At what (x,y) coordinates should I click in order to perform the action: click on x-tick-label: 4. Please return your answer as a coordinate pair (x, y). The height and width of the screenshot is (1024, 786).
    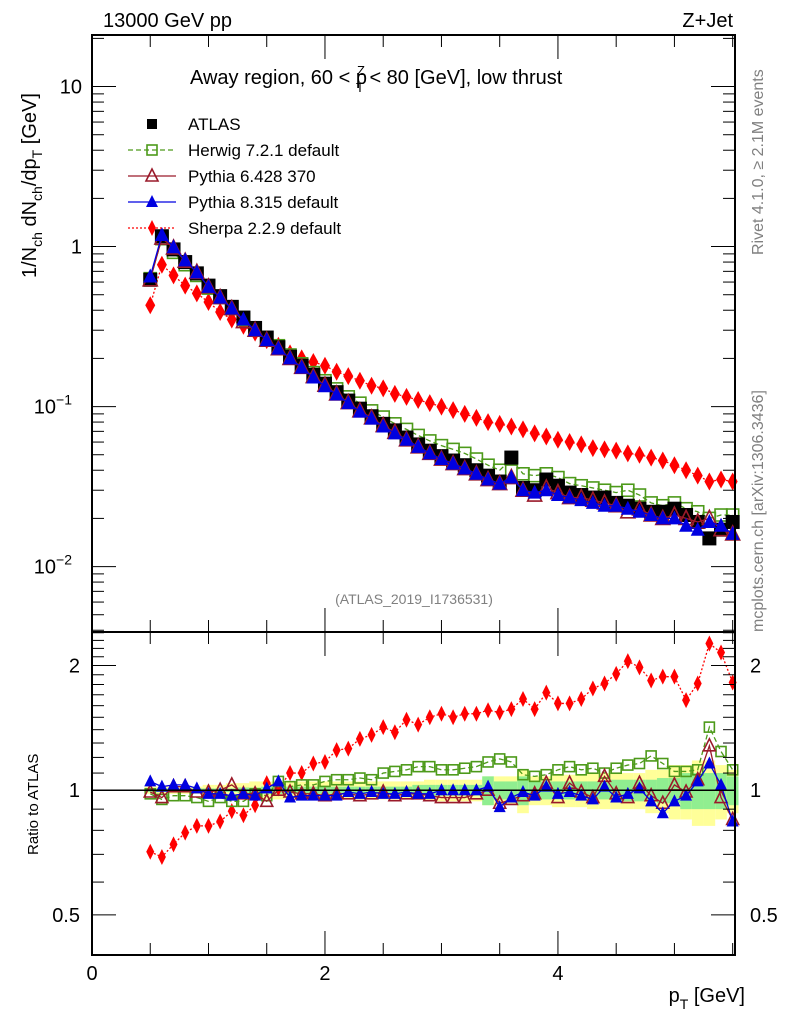
    Looking at the image, I should click on (557, 974).